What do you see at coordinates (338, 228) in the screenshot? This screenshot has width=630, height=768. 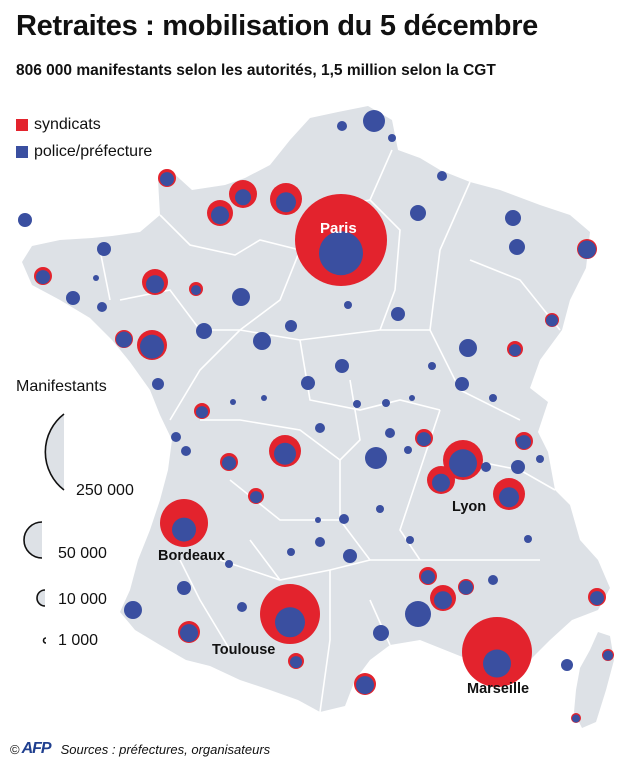 I see `label-paris: Paris` at bounding box center [338, 228].